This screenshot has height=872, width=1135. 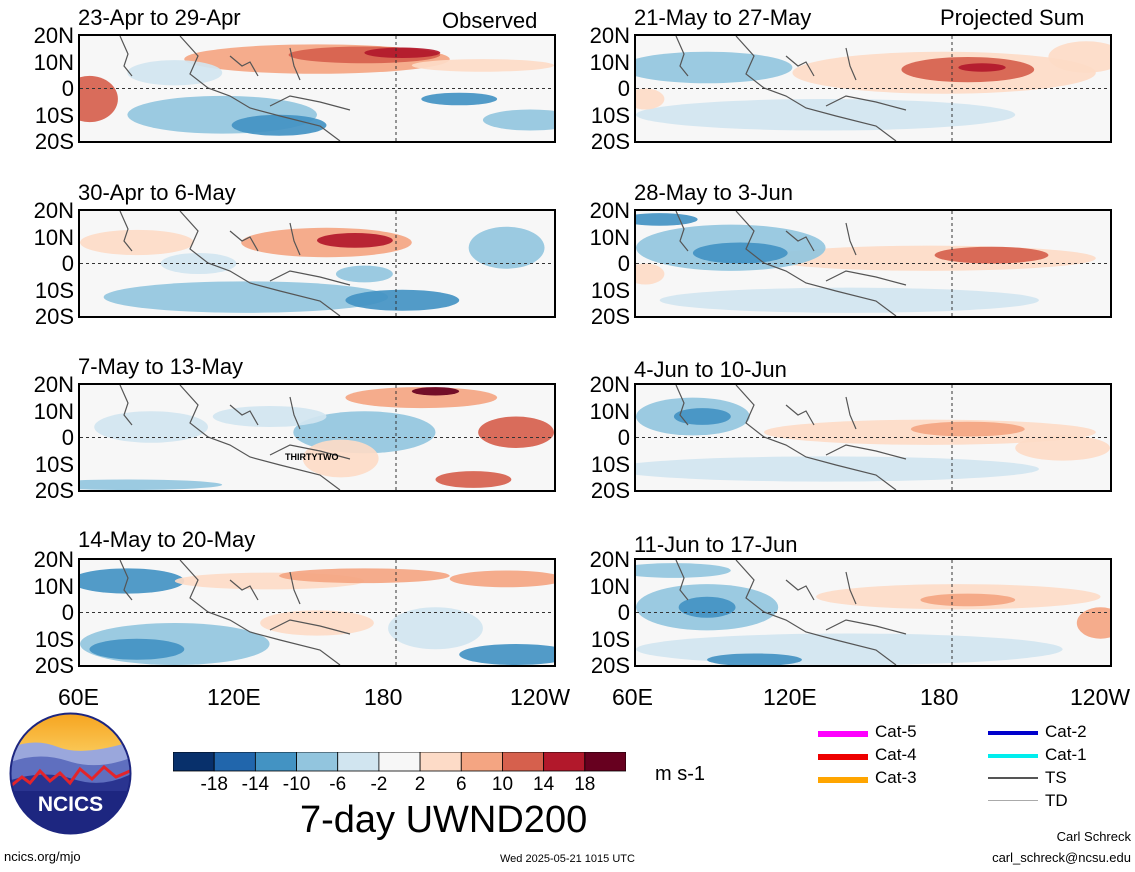 I want to click on colorbar-label: -18, so click(x=214, y=784).